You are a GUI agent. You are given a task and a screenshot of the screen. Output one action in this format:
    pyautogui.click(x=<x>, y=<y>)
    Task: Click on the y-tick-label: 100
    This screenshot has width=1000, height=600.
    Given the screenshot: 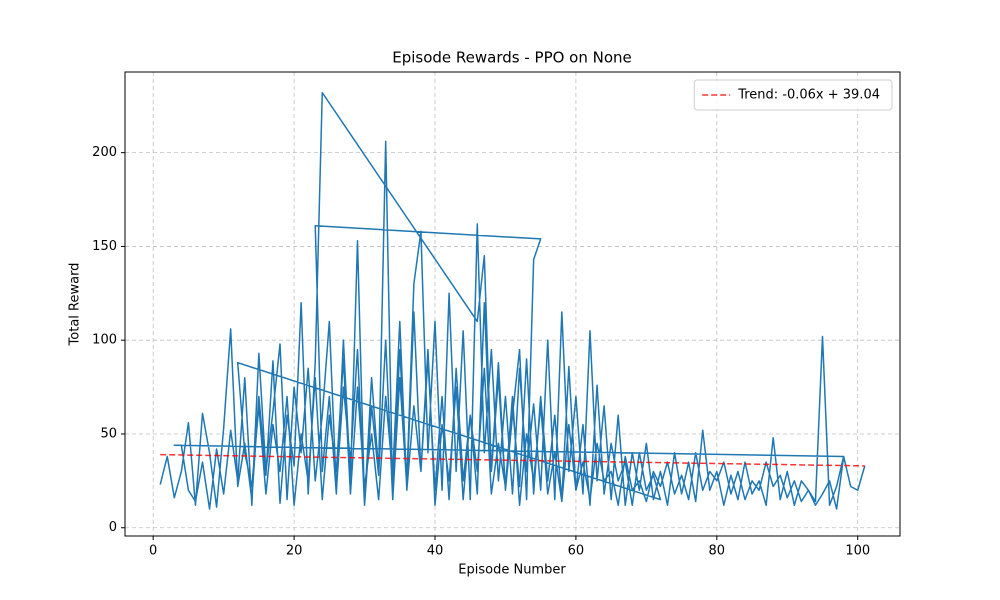 What is the action you would take?
    pyautogui.click(x=104, y=340)
    